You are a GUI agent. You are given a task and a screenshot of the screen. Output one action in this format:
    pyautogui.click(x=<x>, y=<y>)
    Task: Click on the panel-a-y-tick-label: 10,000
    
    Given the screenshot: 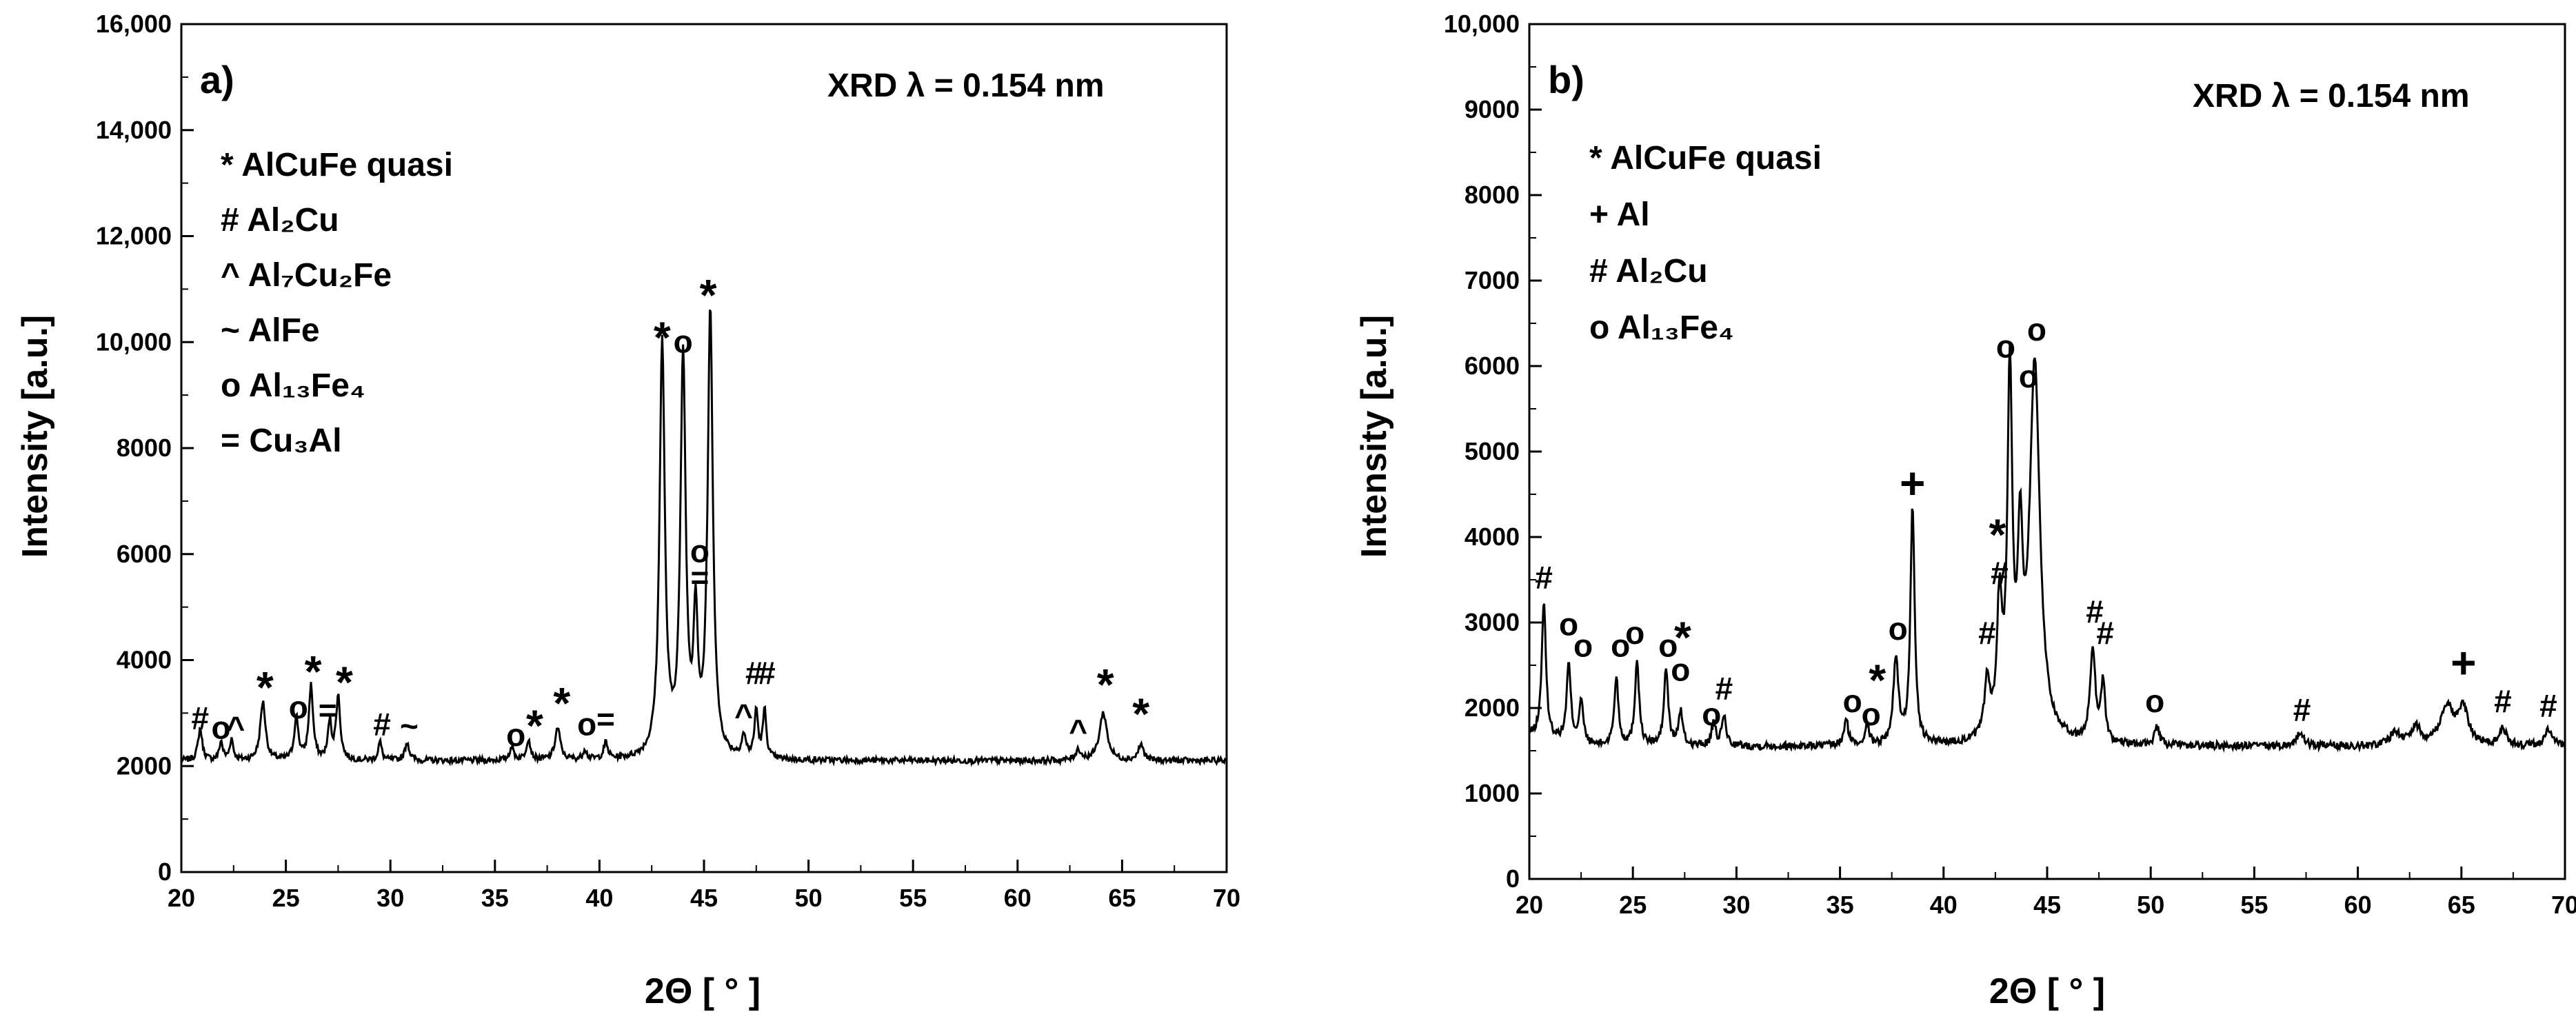 What is the action you would take?
    pyautogui.click(x=134, y=341)
    